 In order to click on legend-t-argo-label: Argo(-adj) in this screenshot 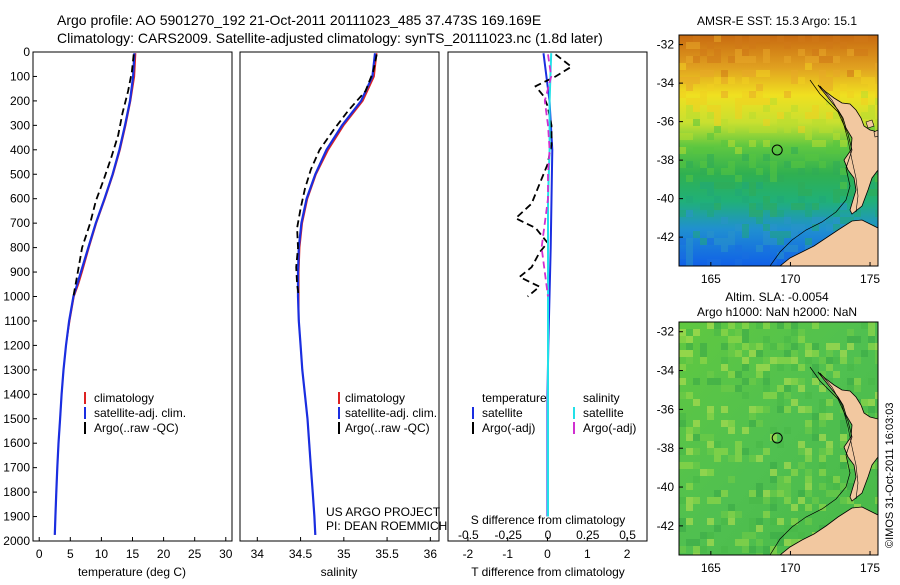, I will do `click(508, 428)`.